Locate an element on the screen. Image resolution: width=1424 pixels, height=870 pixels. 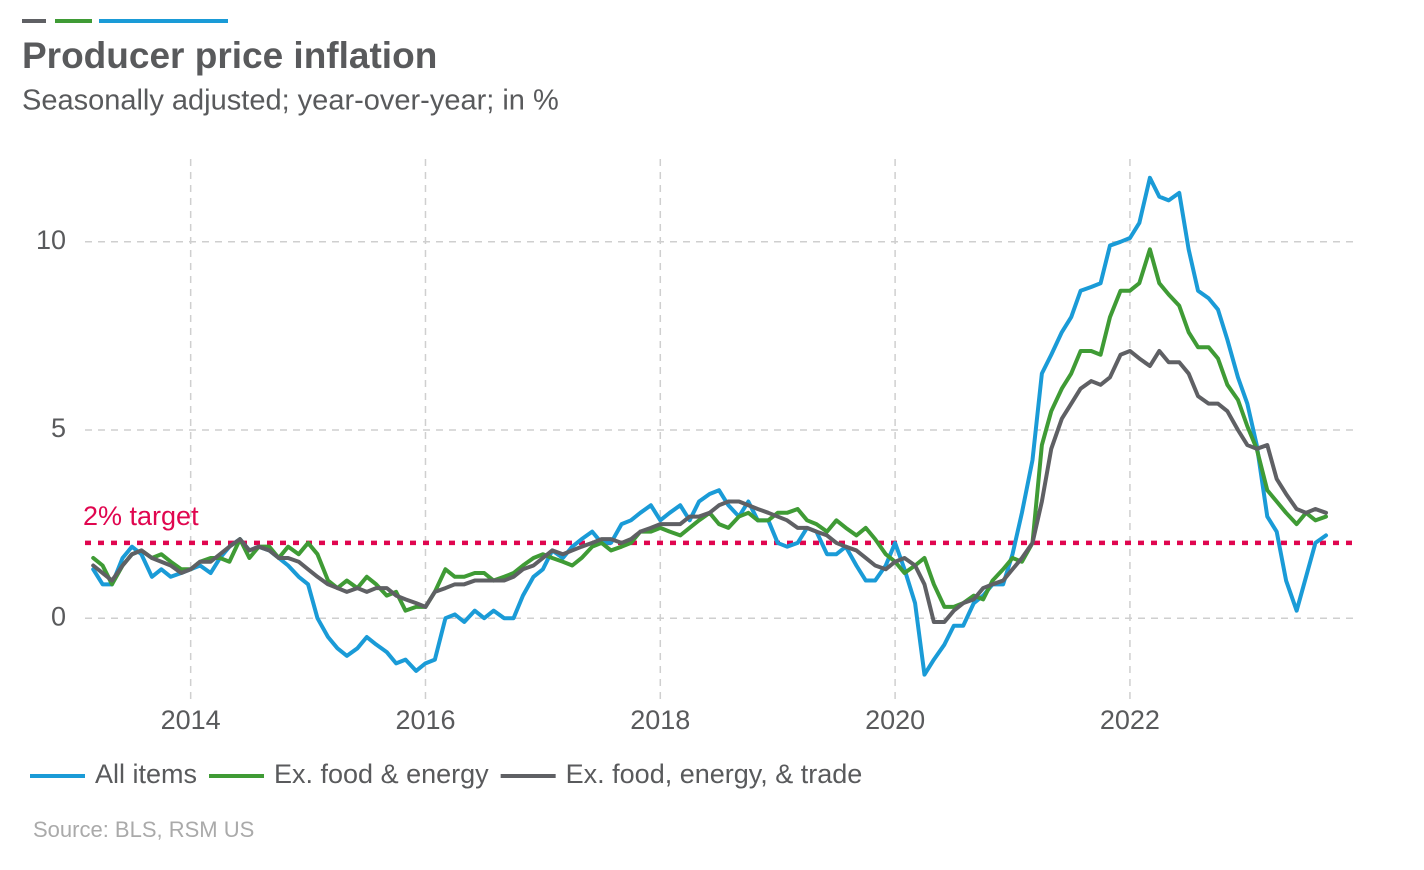
x-tick-label: 2018 is located at coordinates (660, 720).